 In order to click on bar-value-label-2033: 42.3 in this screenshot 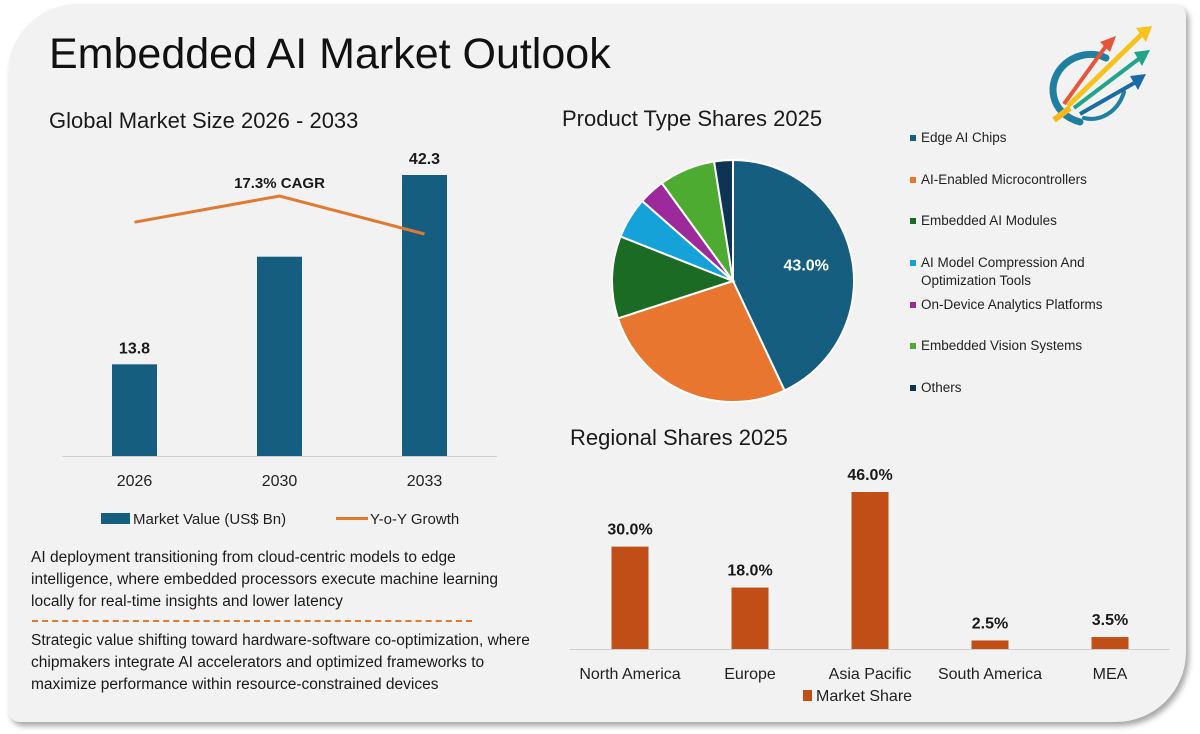, I will do `click(424, 159)`.